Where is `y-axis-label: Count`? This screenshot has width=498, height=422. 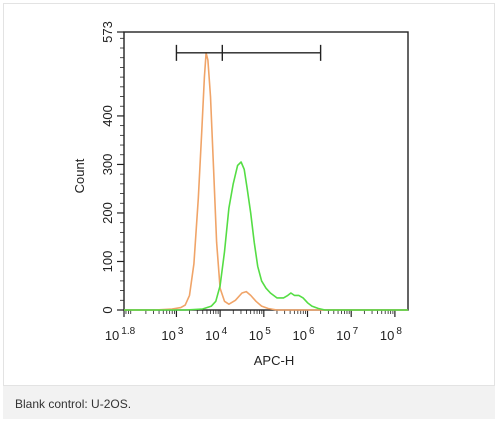 y-axis-label: Count is located at coordinates (79, 175).